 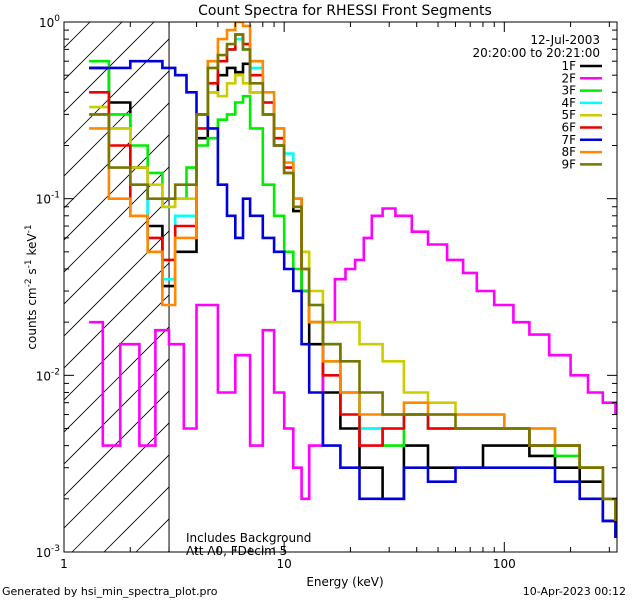 What do you see at coordinates (568, 103) in the screenshot?
I see `legend-label-4f: 4F` at bounding box center [568, 103].